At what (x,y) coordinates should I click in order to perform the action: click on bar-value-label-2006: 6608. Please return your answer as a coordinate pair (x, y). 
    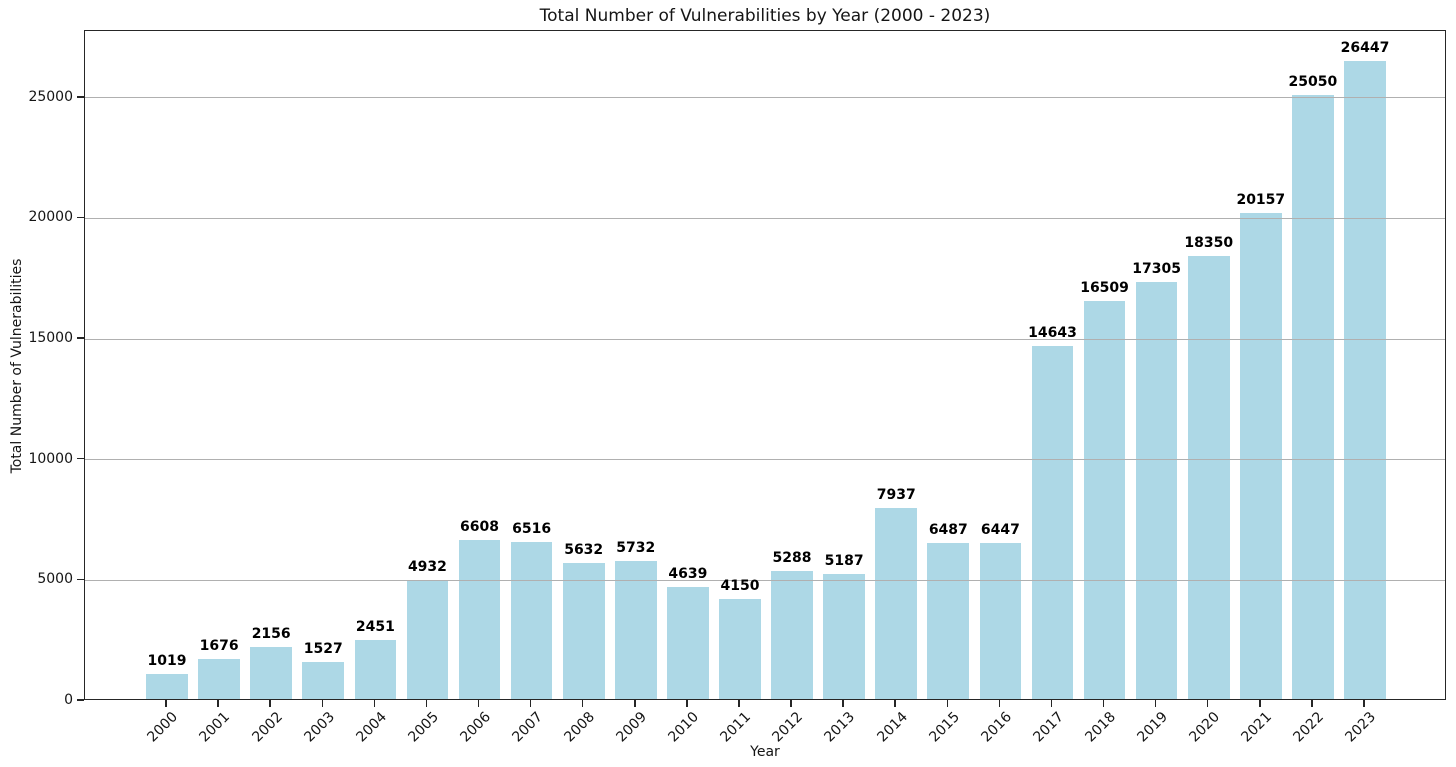
    Looking at the image, I should click on (479, 526).